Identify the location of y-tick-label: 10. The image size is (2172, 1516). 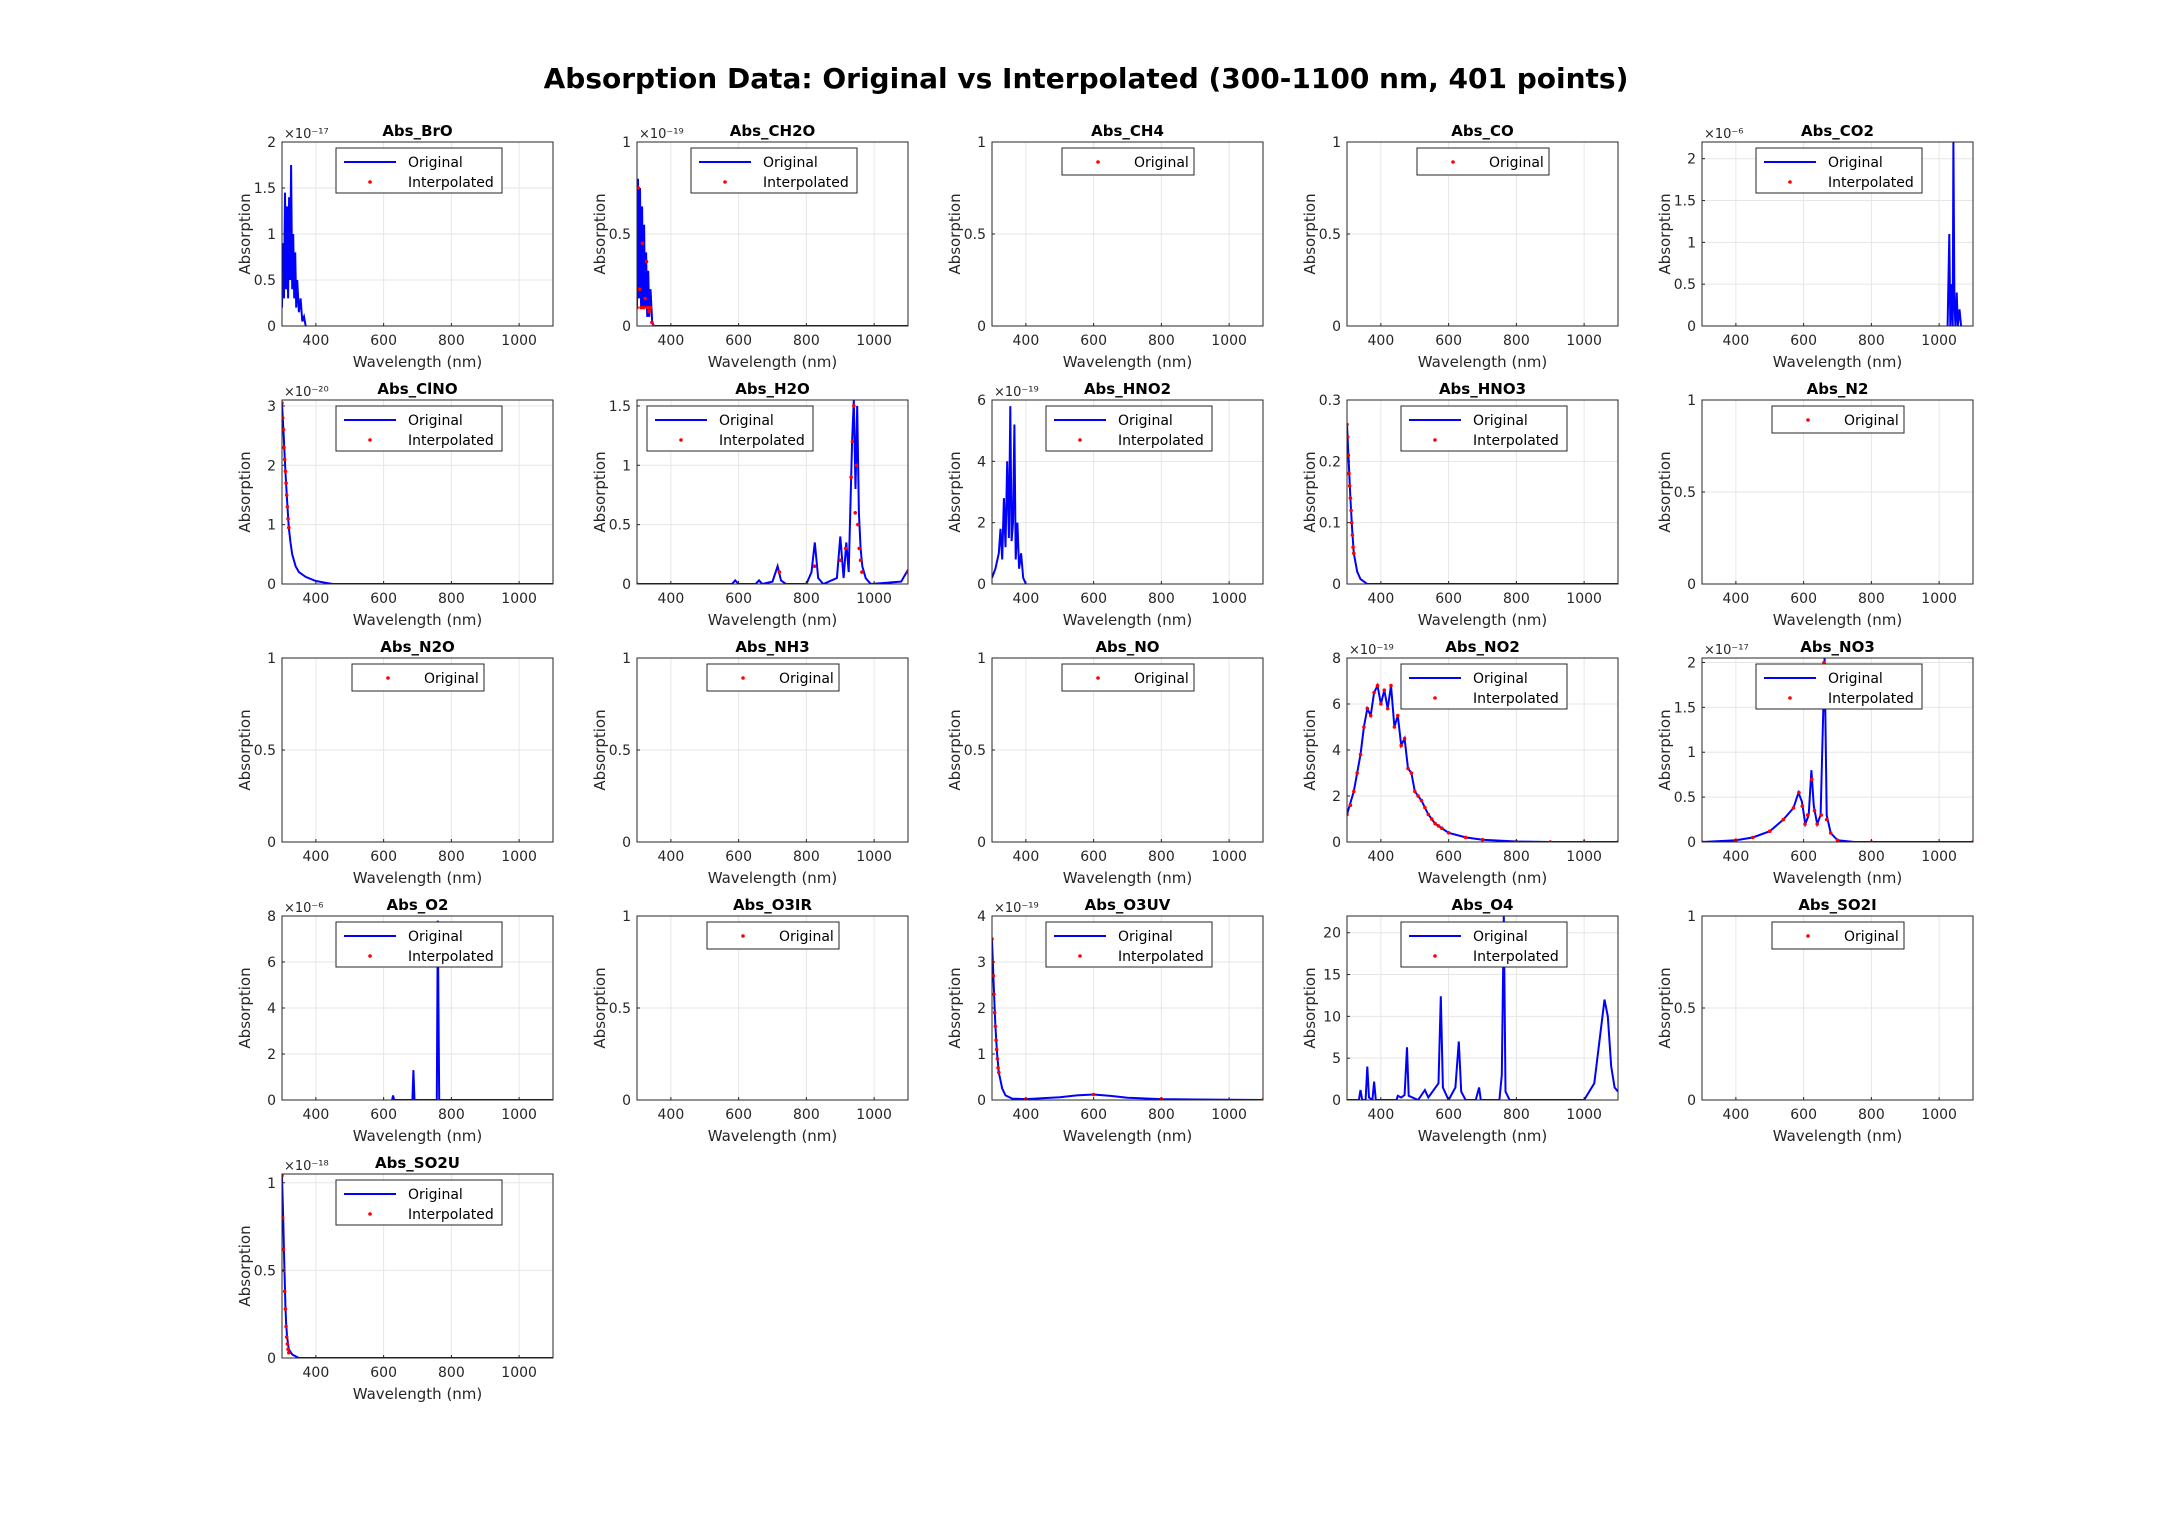
(1332, 1017).